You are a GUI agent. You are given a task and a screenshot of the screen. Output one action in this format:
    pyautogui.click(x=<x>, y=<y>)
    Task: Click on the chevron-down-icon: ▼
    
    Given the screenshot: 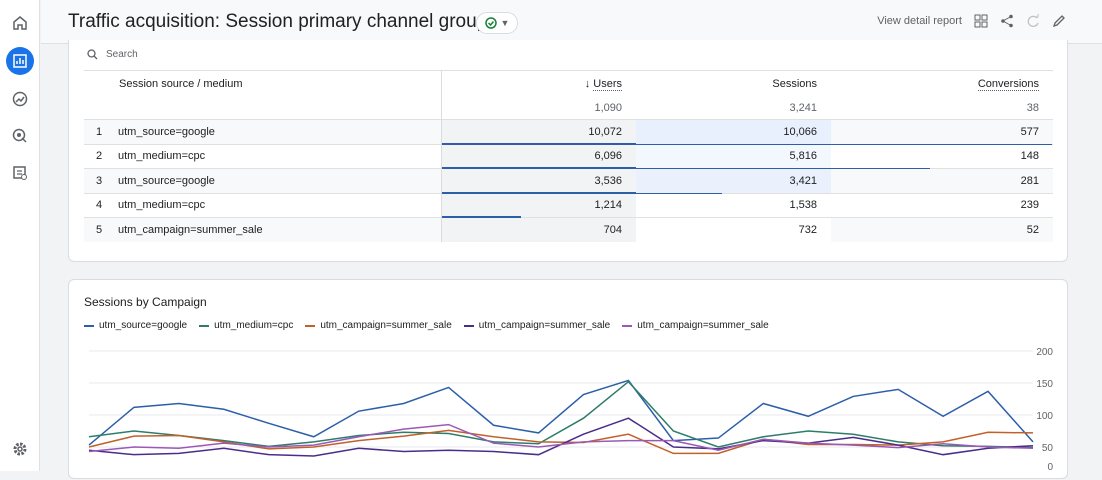 What is the action you would take?
    pyautogui.click(x=505, y=23)
    